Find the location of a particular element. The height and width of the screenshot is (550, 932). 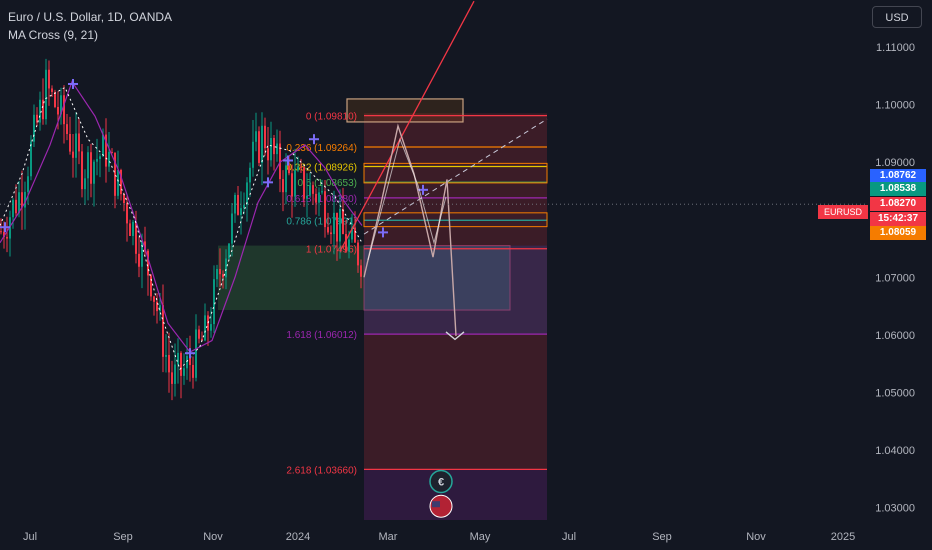

resistance-box is located at coordinates (405, 110).